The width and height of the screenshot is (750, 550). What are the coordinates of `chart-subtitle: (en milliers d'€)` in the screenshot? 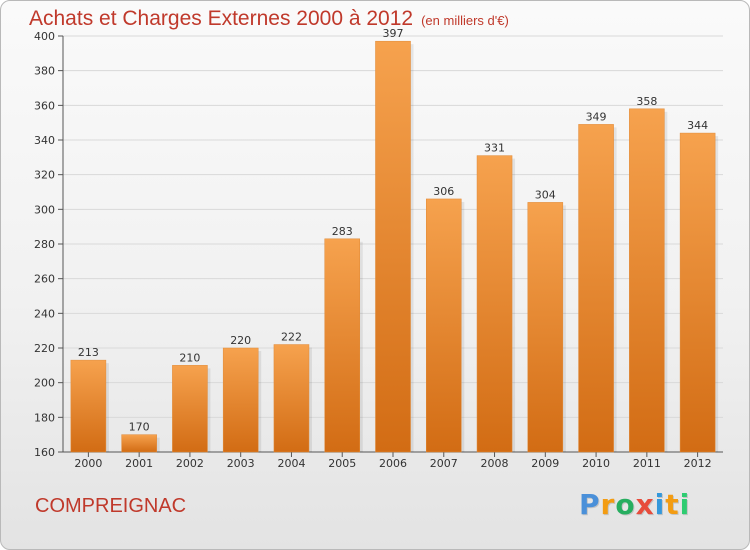 It's located at (465, 20).